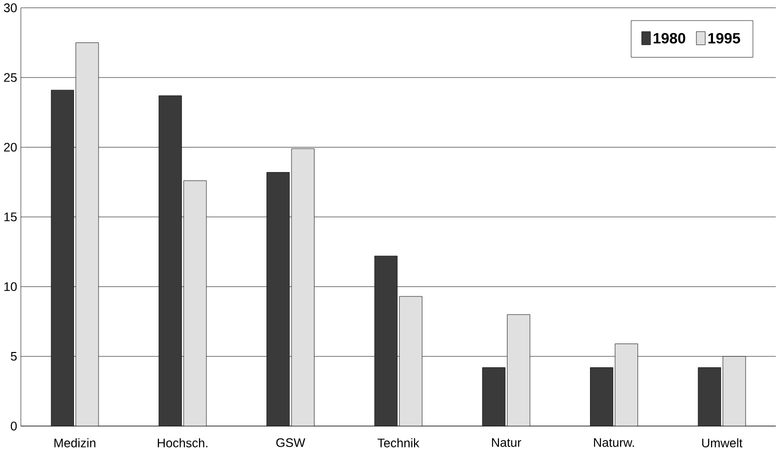  Describe the element at coordinates (722, 443) in the screenshot. I see `x-tick-label: Umwelt` at that location.